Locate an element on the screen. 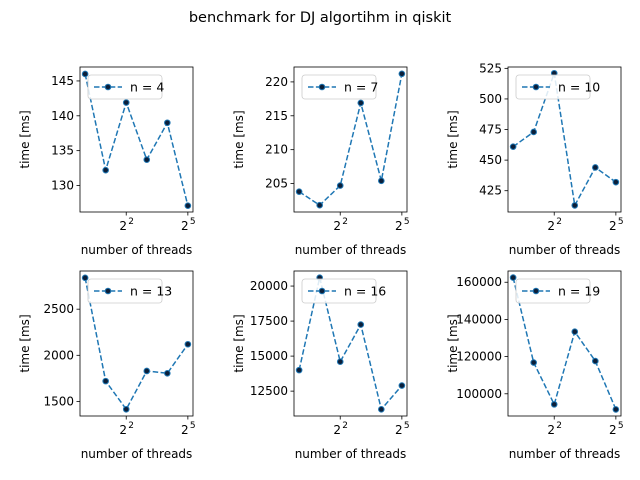  y-tick-label: 100000 is located at coordinates (479, 394).